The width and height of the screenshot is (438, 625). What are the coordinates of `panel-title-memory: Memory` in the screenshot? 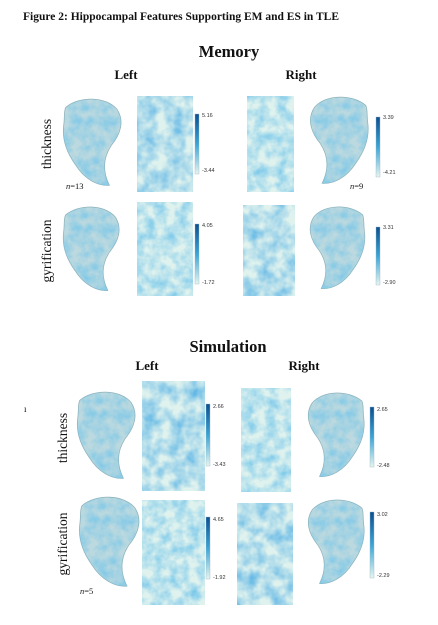 It's located at (229, 51).